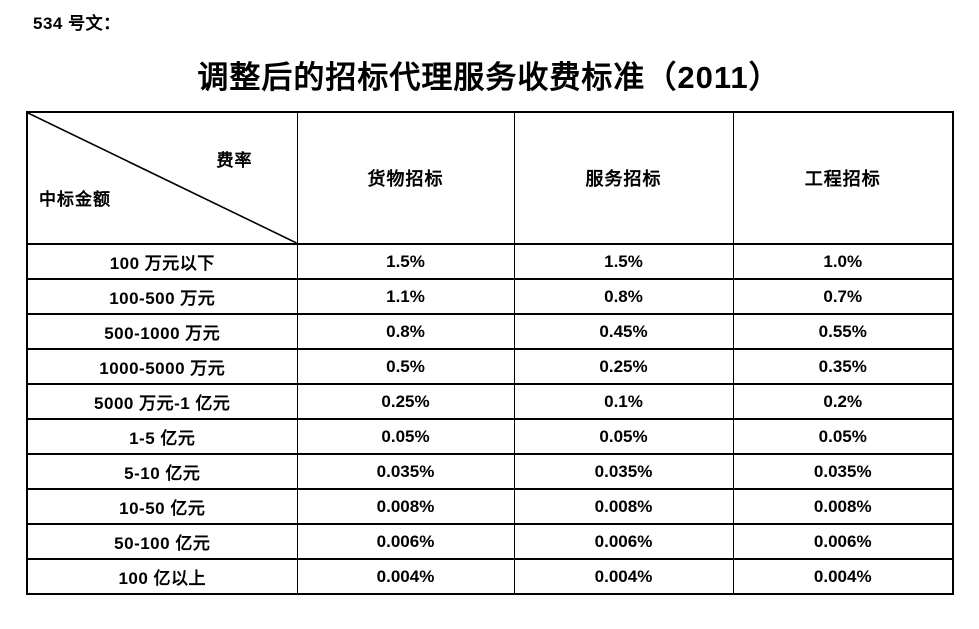 The image size is (979, 629). What do you see at coordinates (405, 576) in the screenshot?
I see `cell-goods-rate: 0.004%` at bounding box center [405, 576].